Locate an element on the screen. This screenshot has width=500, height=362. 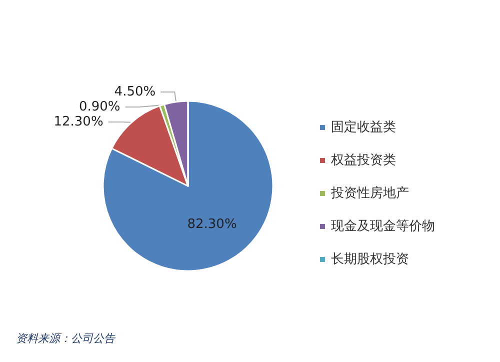
data-label: 82.30% is located at coordinates (212, 224).